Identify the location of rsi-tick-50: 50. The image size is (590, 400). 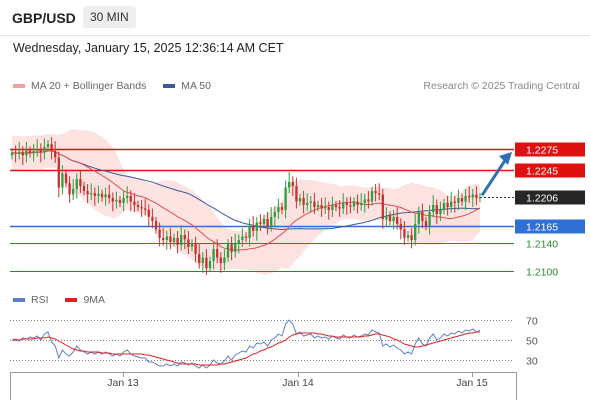
(532, 342).